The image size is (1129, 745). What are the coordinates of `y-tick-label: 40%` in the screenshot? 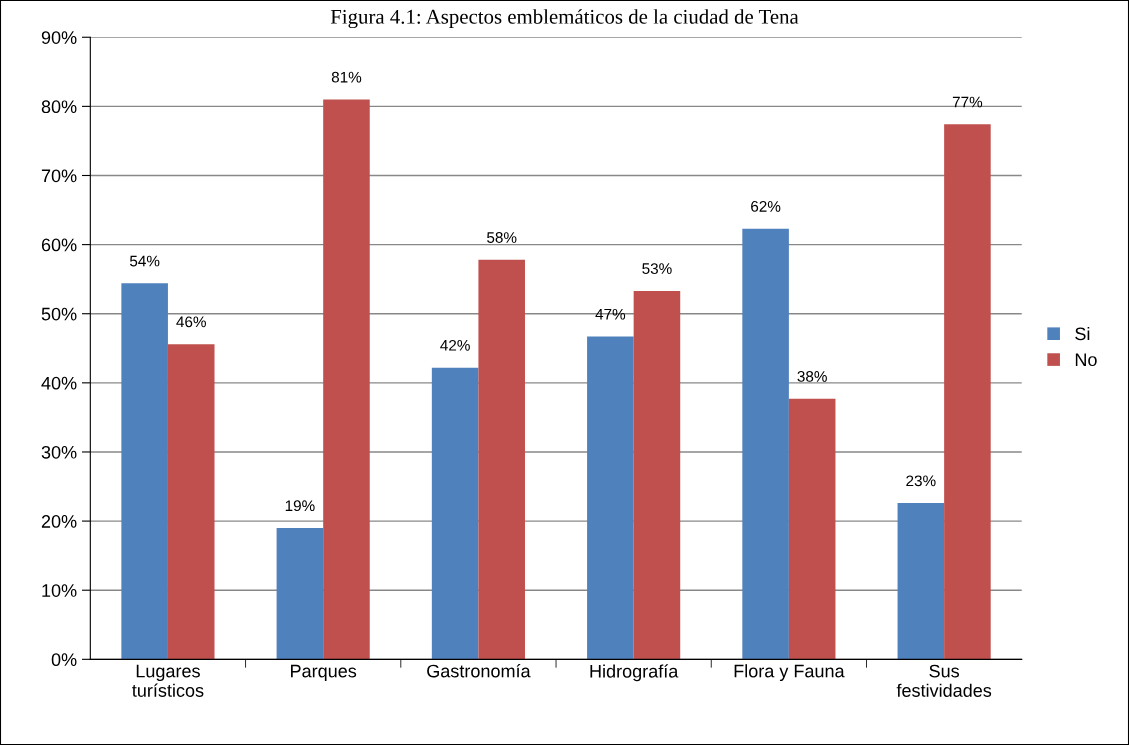 It's located at (59, 383).